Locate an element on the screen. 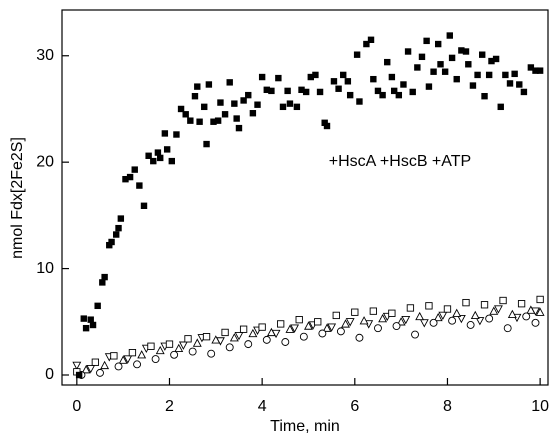 This screenshot has height=443, width=556. x-tick-label: 2 is located at coordinates (169, 406).